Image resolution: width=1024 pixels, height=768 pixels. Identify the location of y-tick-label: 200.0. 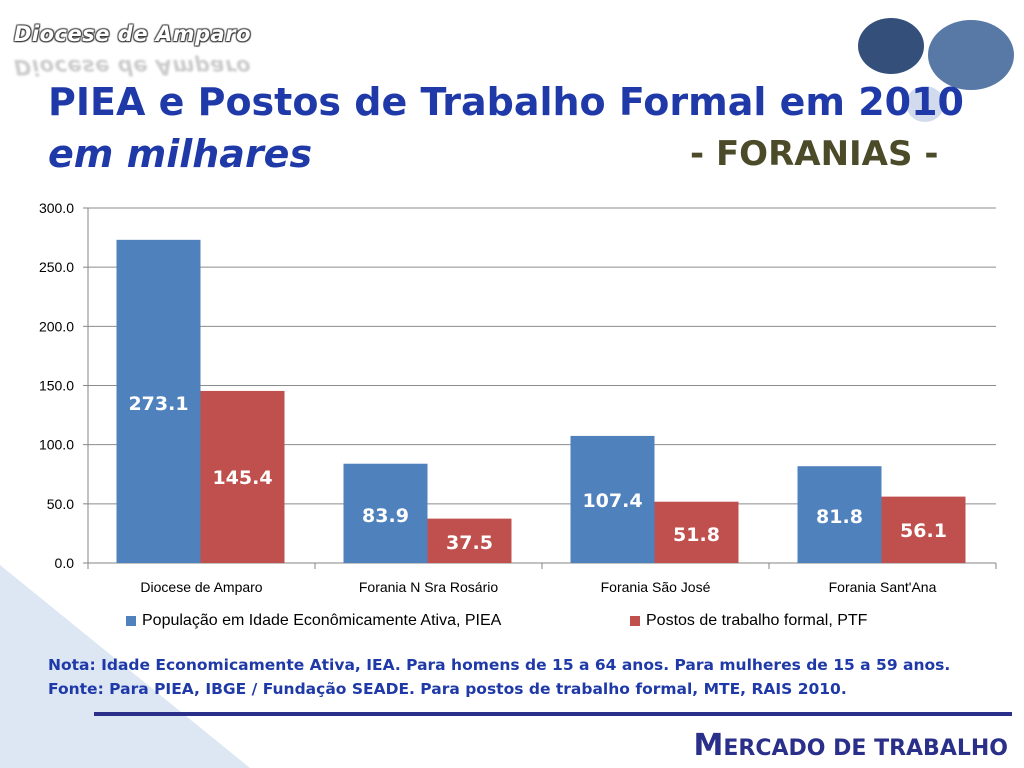
(56, 326).